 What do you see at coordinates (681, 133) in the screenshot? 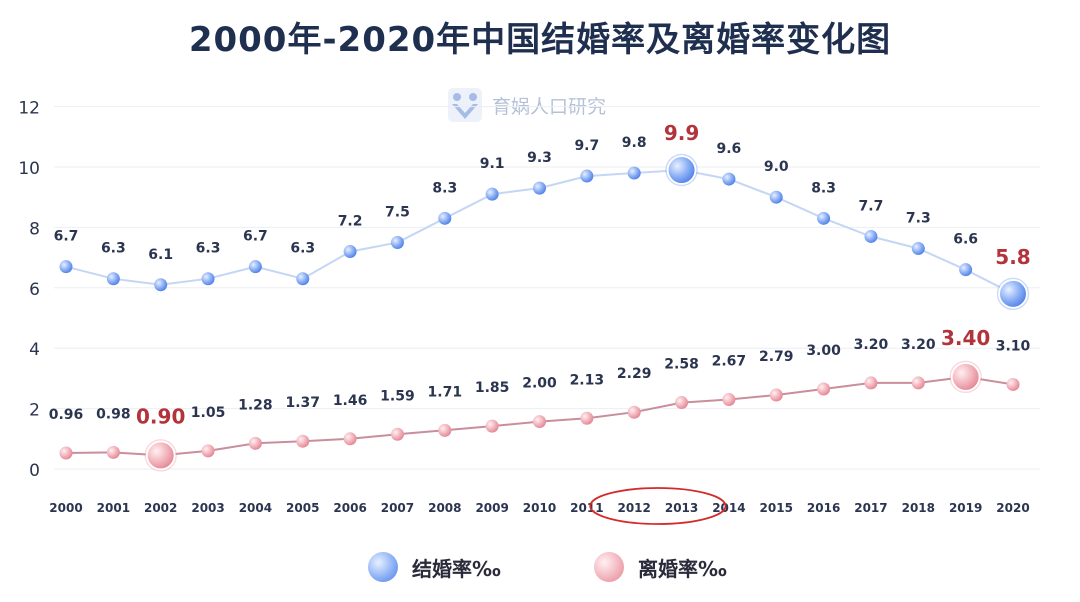
I see `data-label: 9.9` at bounding box center [681, 133].